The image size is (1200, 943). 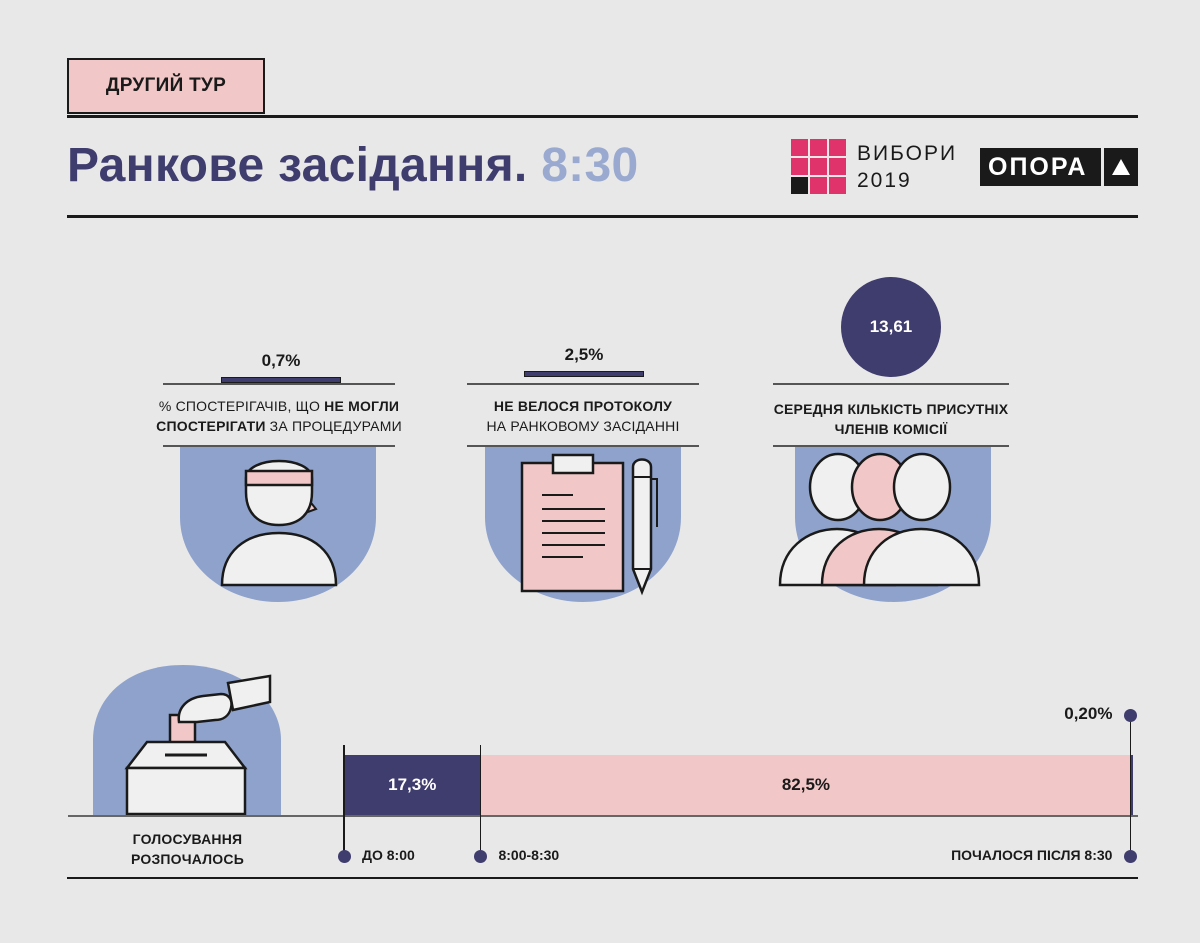 I want to click on bar-value-label: 0,20%, so click(x=1088, y=713).